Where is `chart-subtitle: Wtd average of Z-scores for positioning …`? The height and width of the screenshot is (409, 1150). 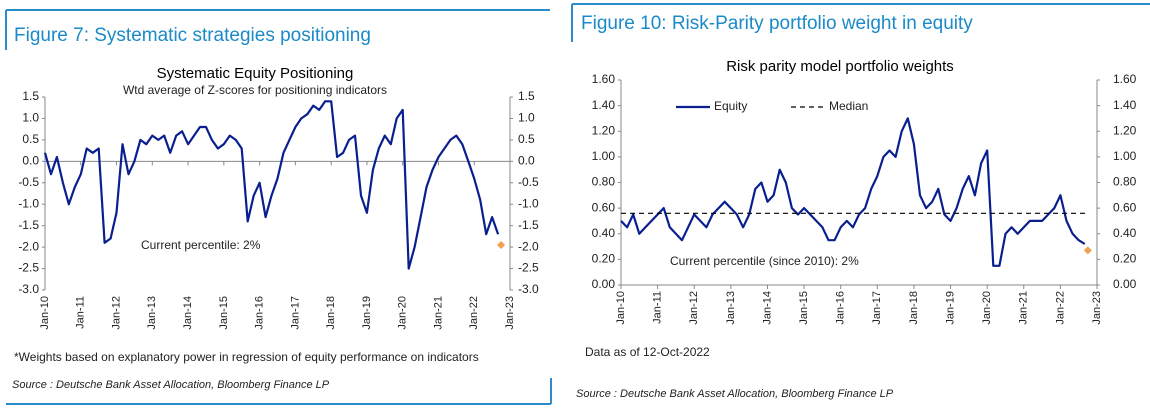
chart-subtitle: Wtd average of Z-scores for positioning … is located at coordinates (255, 90).